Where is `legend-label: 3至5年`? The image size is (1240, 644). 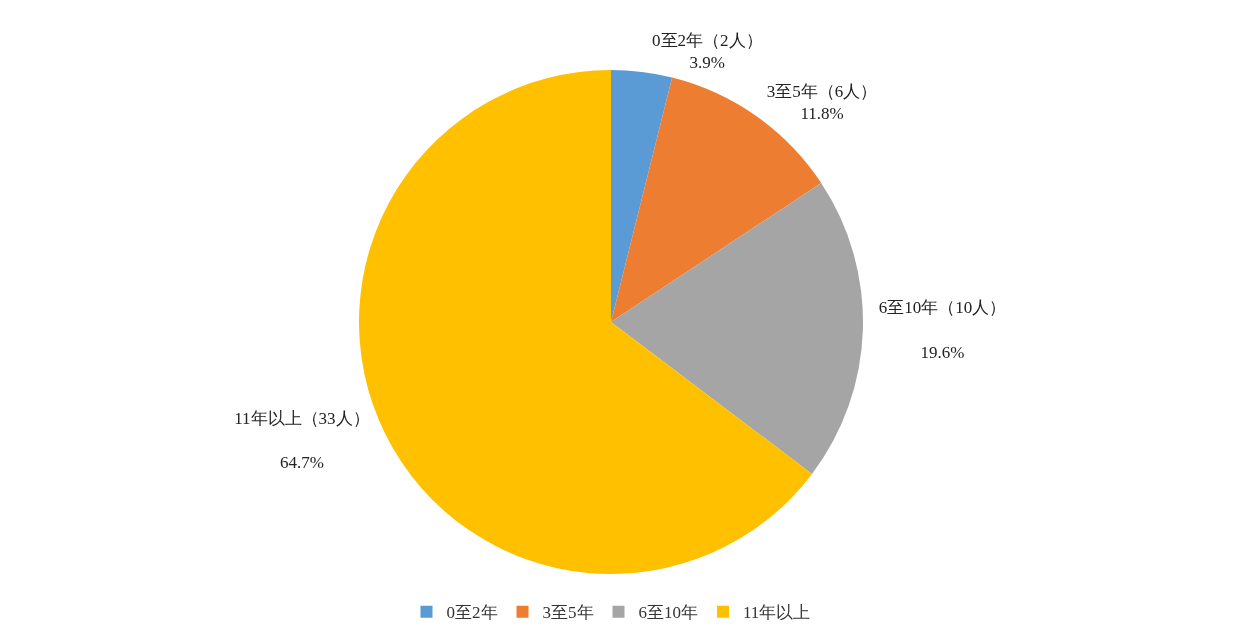 legend-label: 3至5年 is located at coordinates (568, 613).